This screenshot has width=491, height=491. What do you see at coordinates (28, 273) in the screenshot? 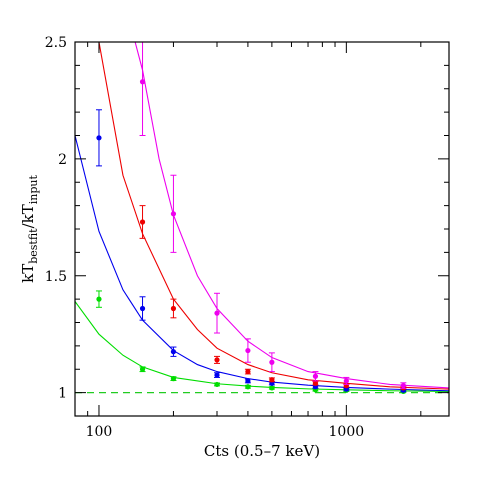
I see `y-axis-title-base: kT` at bounding box center [28, 273].